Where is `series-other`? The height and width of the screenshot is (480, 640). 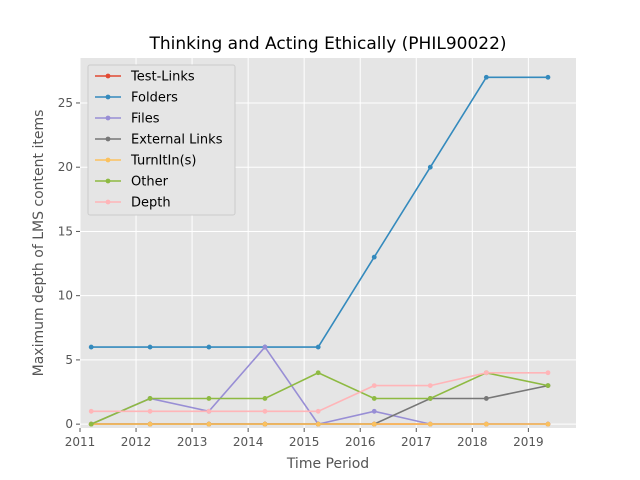
series-other is located at coordinates (319, 398).